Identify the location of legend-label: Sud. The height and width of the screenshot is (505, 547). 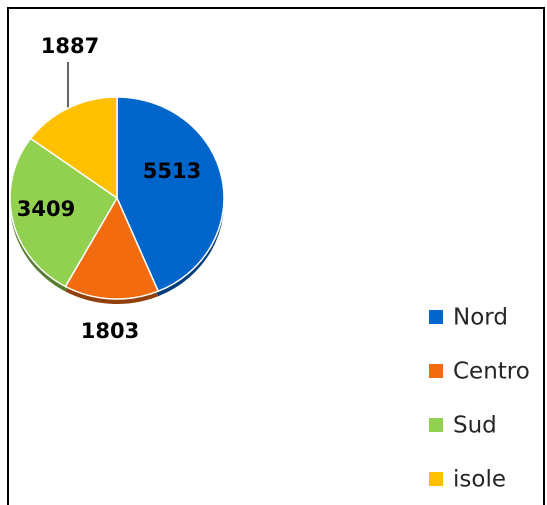
(475, 426).